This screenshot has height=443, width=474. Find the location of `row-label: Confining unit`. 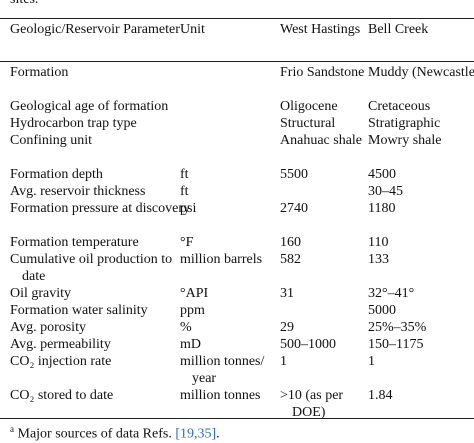

row-label: Confining unit is located at coordinates (51, 140).